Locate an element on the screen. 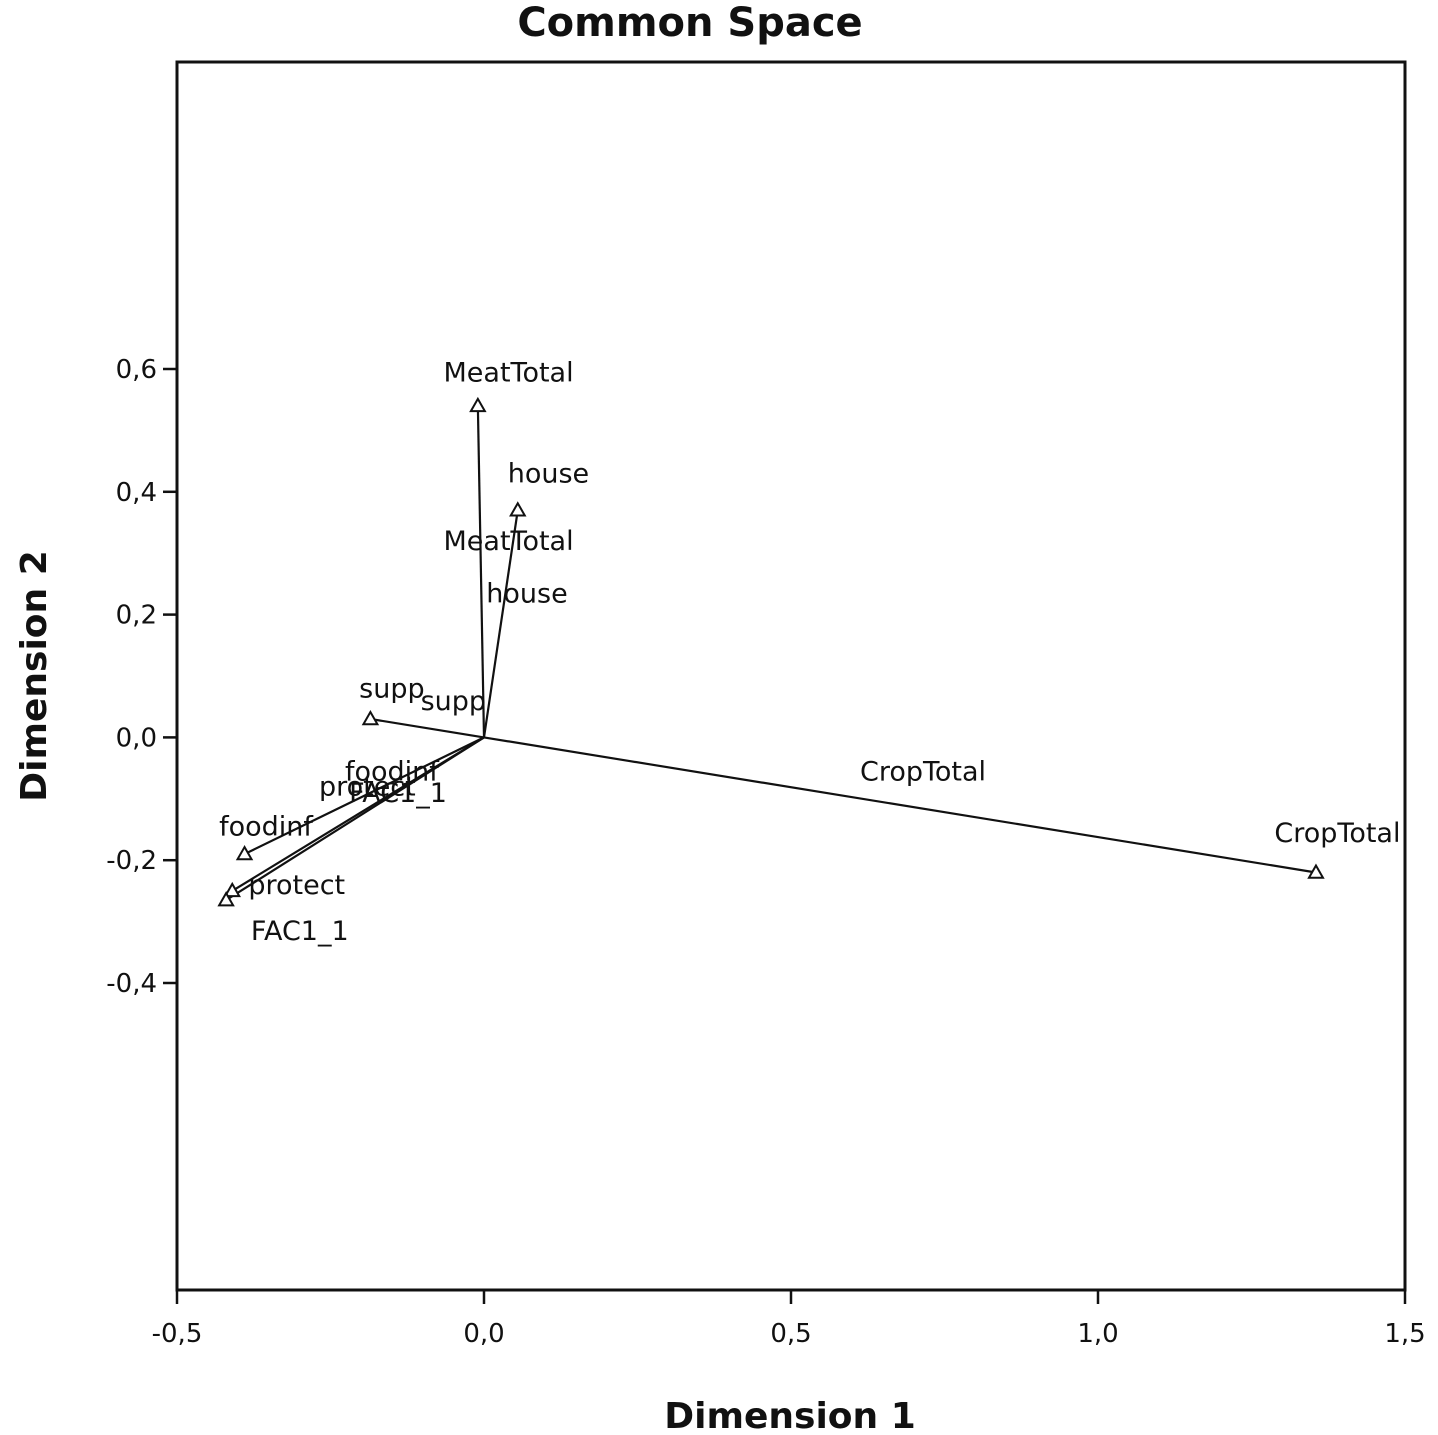  x-tick-label-1: 0,0 is located at coordinates (483, 1334).